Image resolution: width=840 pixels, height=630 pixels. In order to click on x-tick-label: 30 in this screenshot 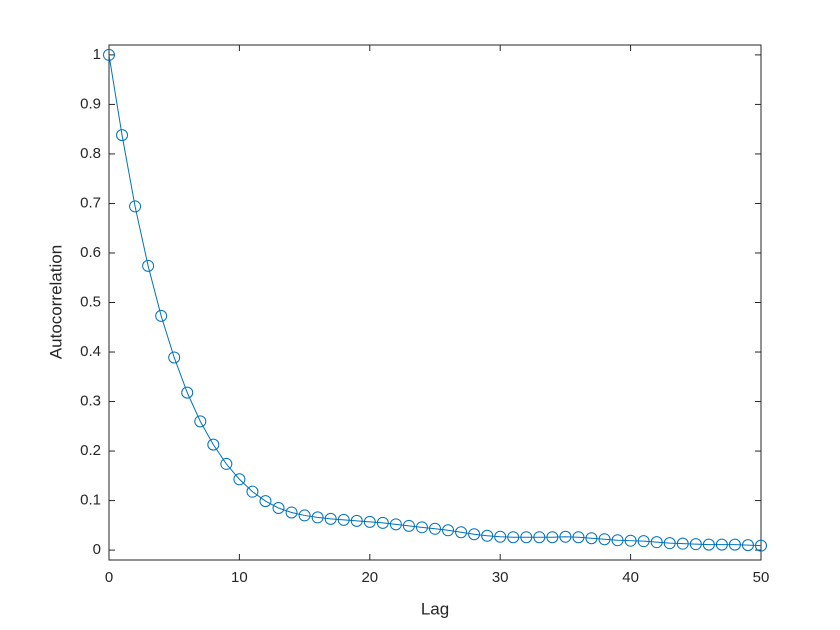, I will do `click(500, 577)`.